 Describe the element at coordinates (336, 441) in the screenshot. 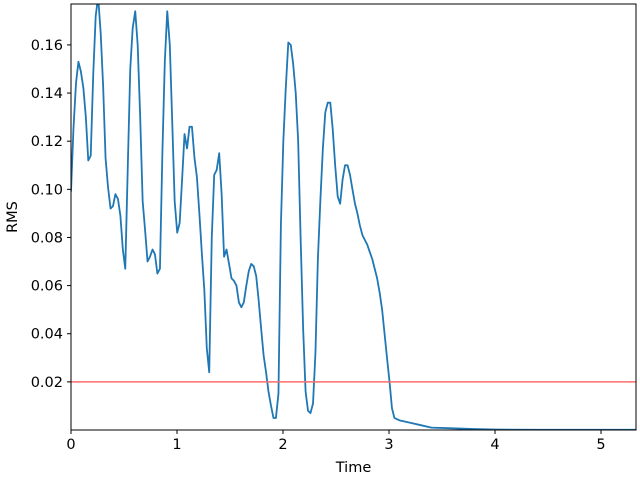

I see `x-axis-ticks: 0 1 2 3 4 5` at that location.